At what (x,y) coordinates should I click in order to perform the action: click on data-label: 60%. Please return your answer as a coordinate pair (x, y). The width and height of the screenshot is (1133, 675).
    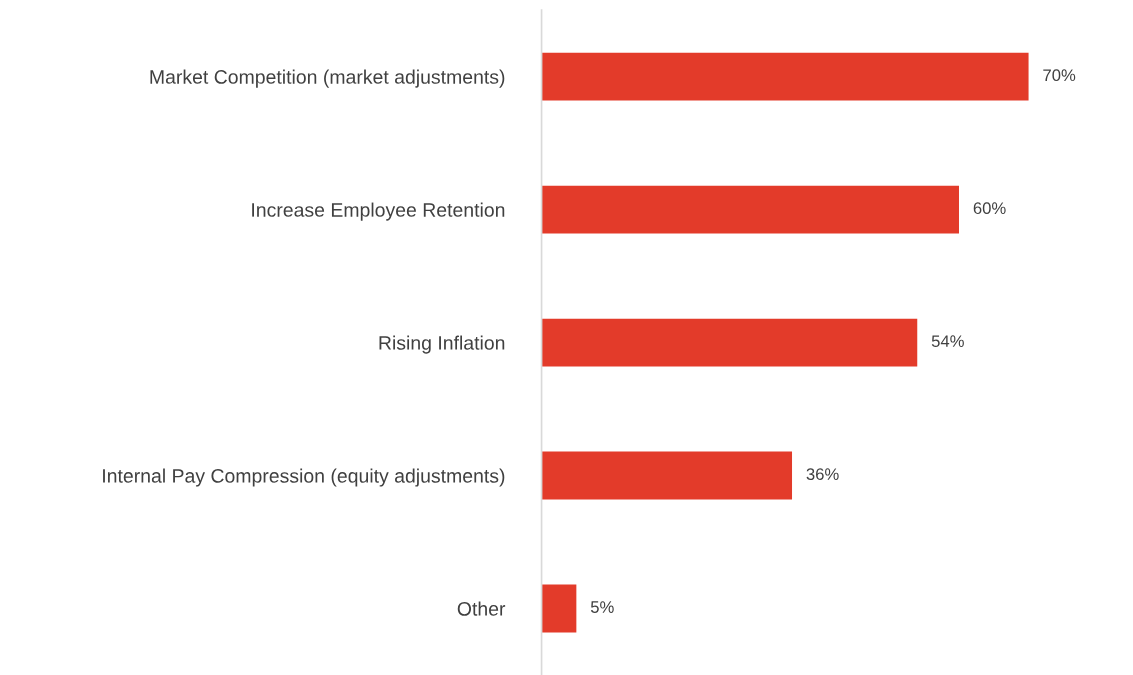
    Looking at the image, I should click on (989, 208).